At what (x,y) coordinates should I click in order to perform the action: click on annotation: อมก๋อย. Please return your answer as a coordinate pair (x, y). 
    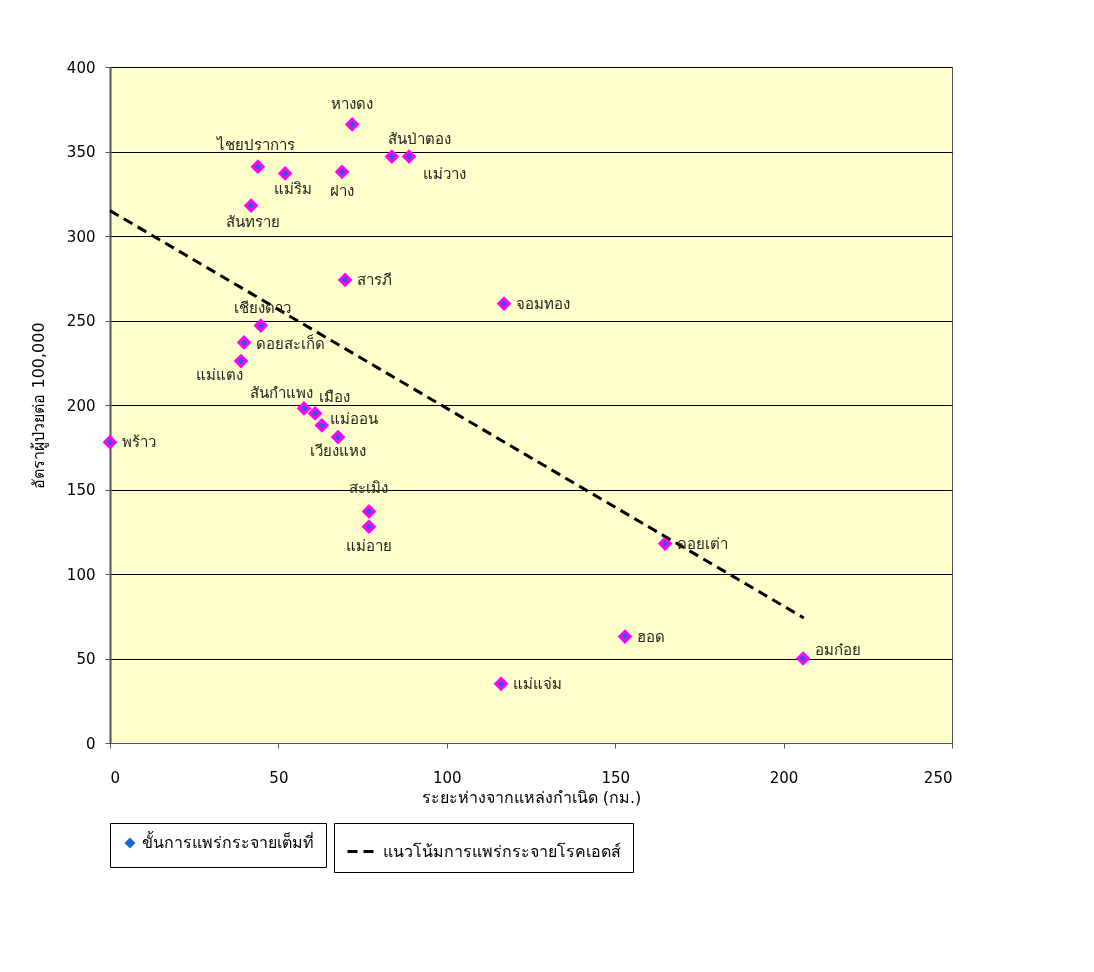
    Looking at the image, I should click on (838, 649).